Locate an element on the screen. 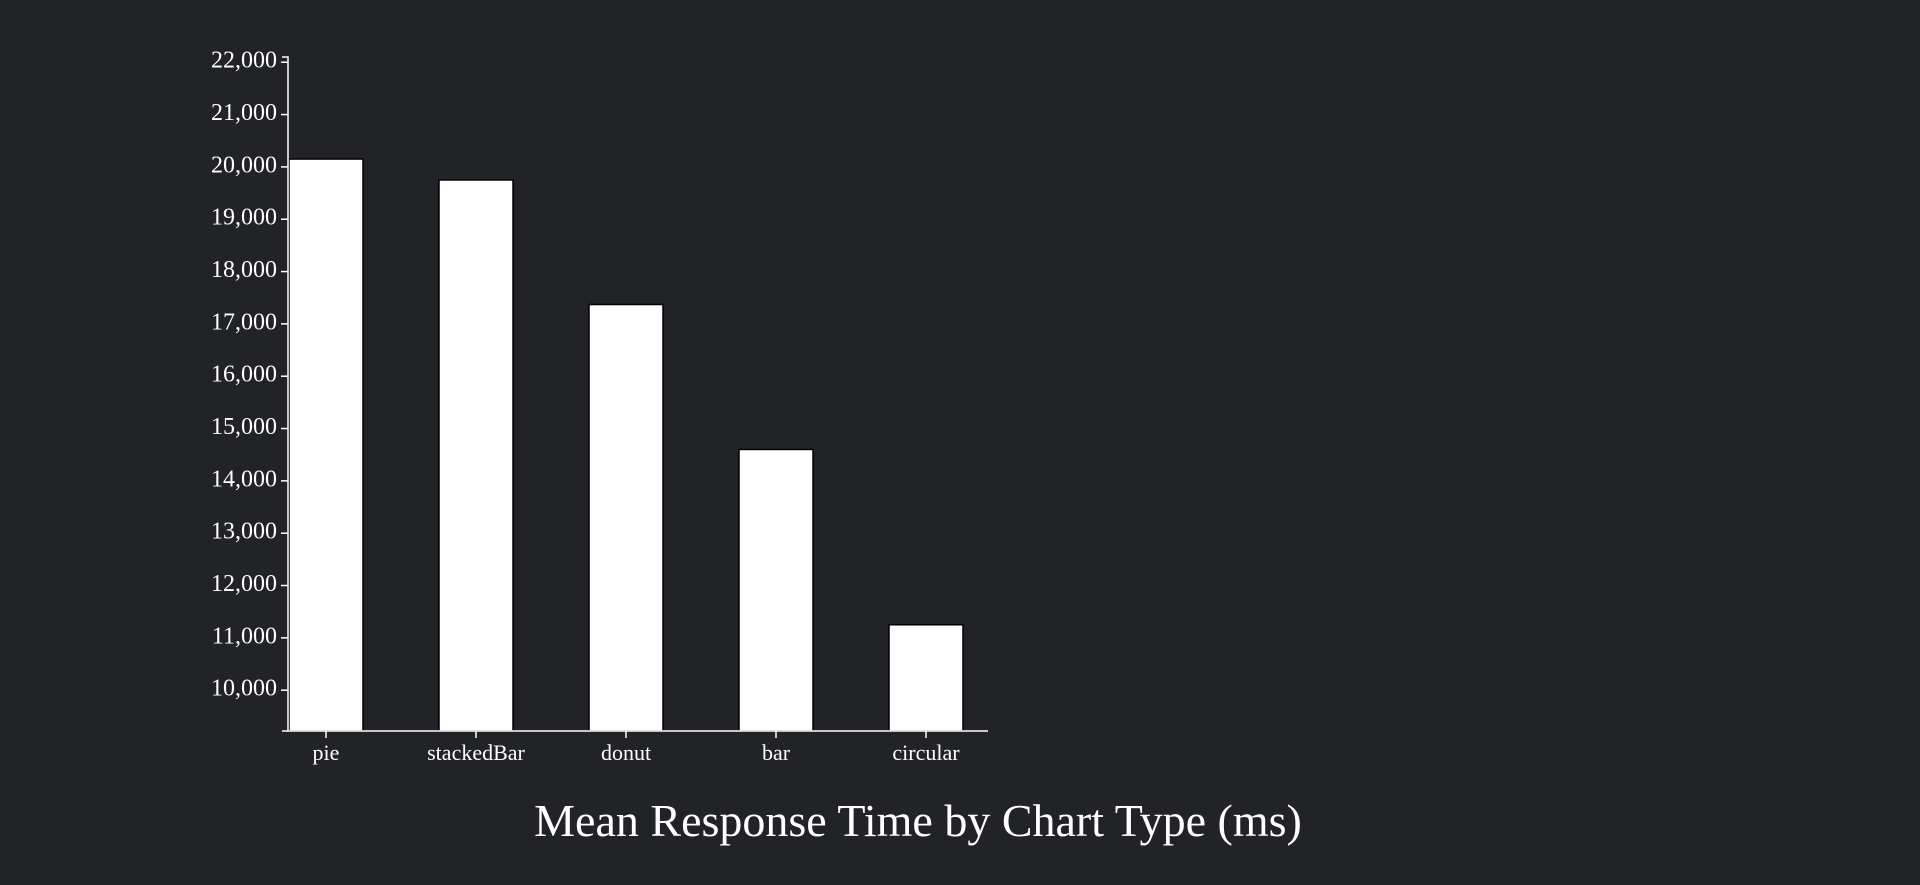 This screenshot has height=885, width=1920. y-tick-label: 11,000 is located at coordinates (244, 636).